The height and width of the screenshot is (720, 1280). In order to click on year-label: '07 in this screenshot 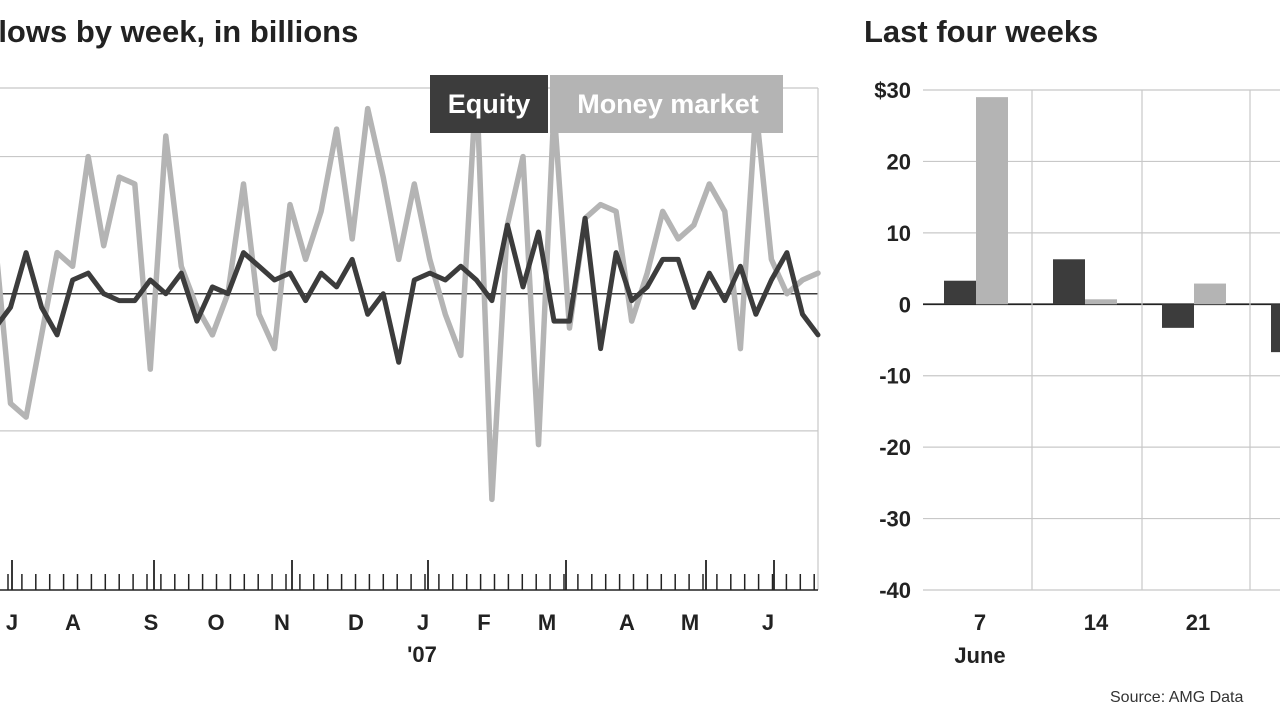, I will do `click(422, 654)`.